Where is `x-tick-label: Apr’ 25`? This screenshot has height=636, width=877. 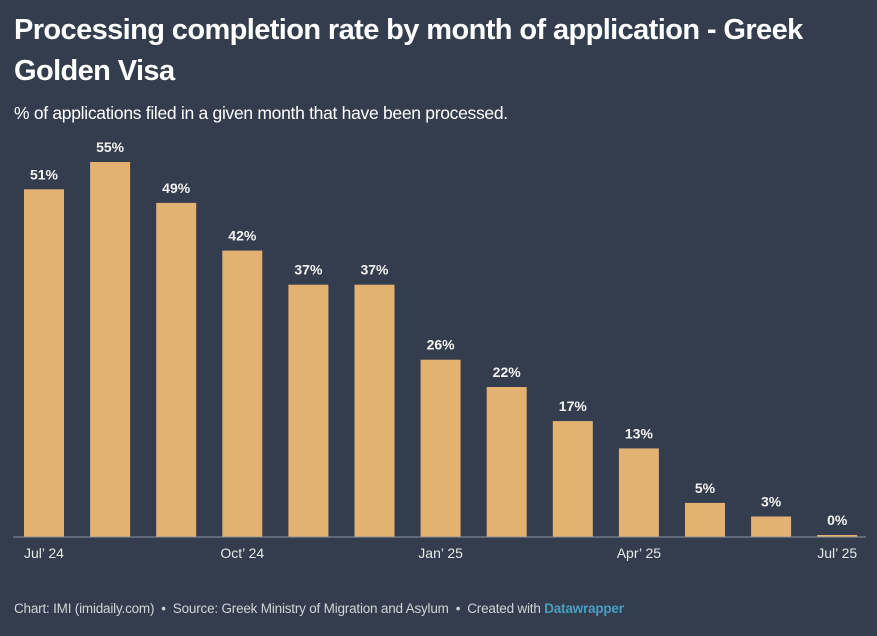
x-tick-label: Apr’ 25 is located at coordinates (639, 553).